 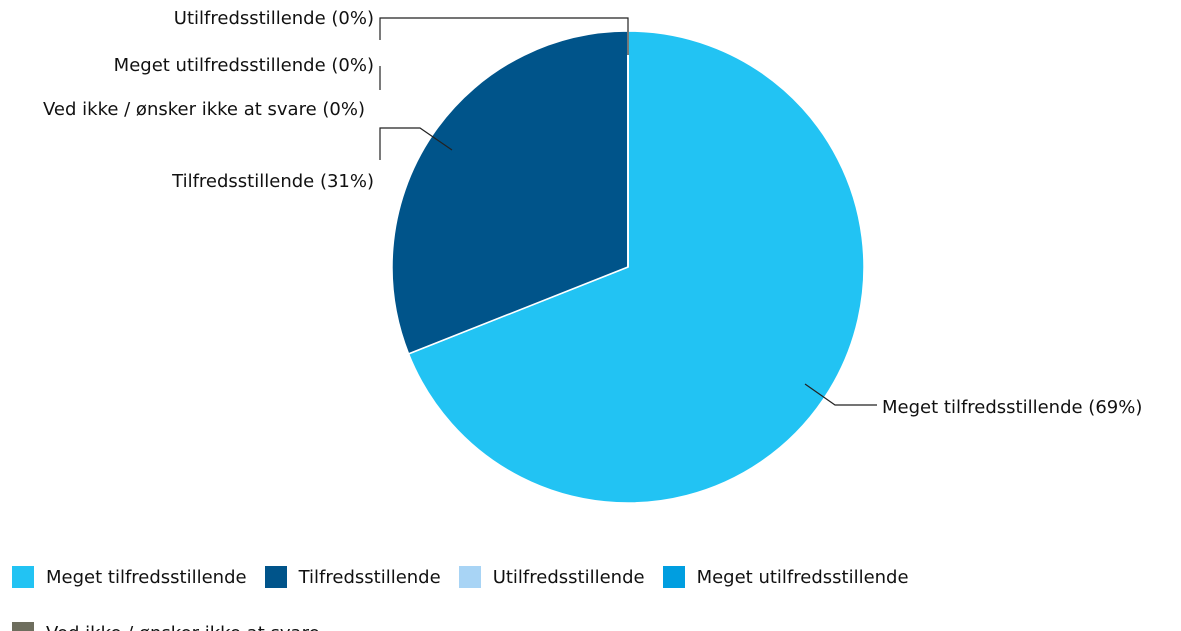 I want to click on legend-label: Meget utilfredsstillende, so click(x=802, y=577).